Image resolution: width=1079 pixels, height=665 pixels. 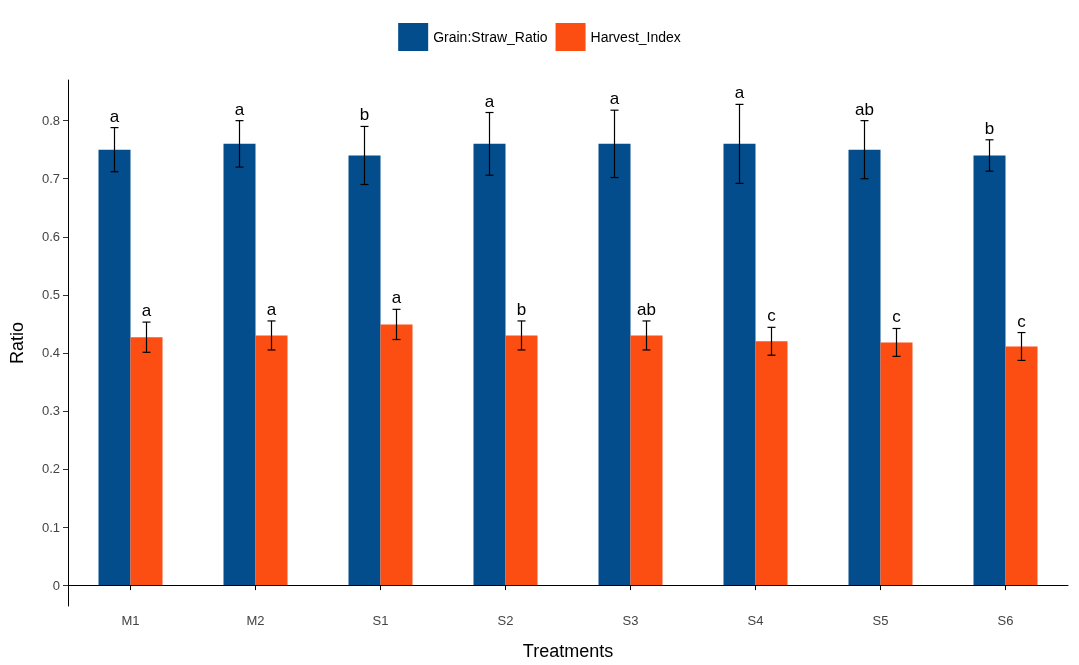 What do you see at coordinates (635, 37) in the screenshot?
I see `legend-label: Harvest_Index` at bounding box center [635, 37].